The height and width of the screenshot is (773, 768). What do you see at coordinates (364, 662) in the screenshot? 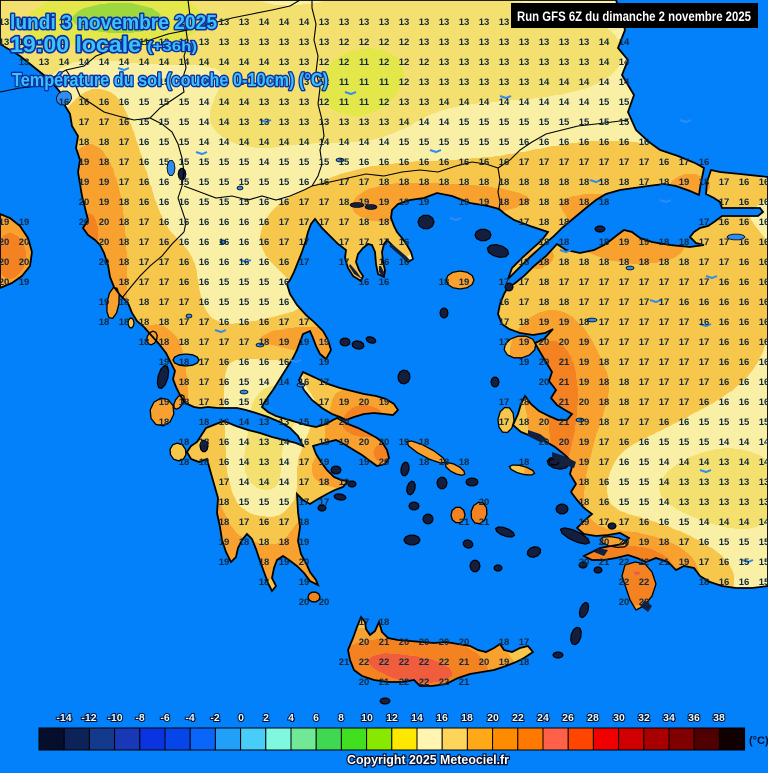
I see `svg-text: 22` at bounding box center [364, 662].